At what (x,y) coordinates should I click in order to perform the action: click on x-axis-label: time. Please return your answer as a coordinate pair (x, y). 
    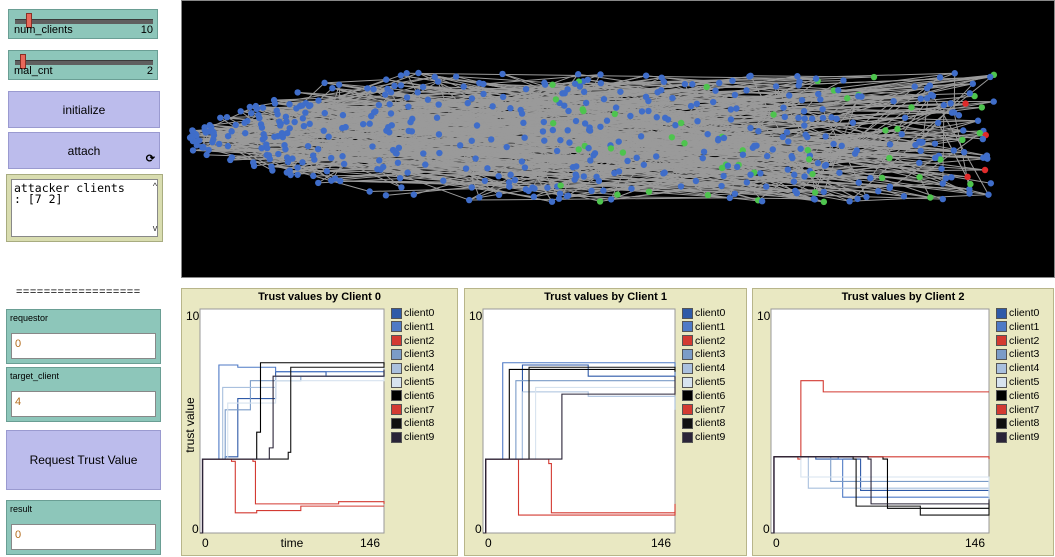
    Looking at the image, I should click on (292, 543).